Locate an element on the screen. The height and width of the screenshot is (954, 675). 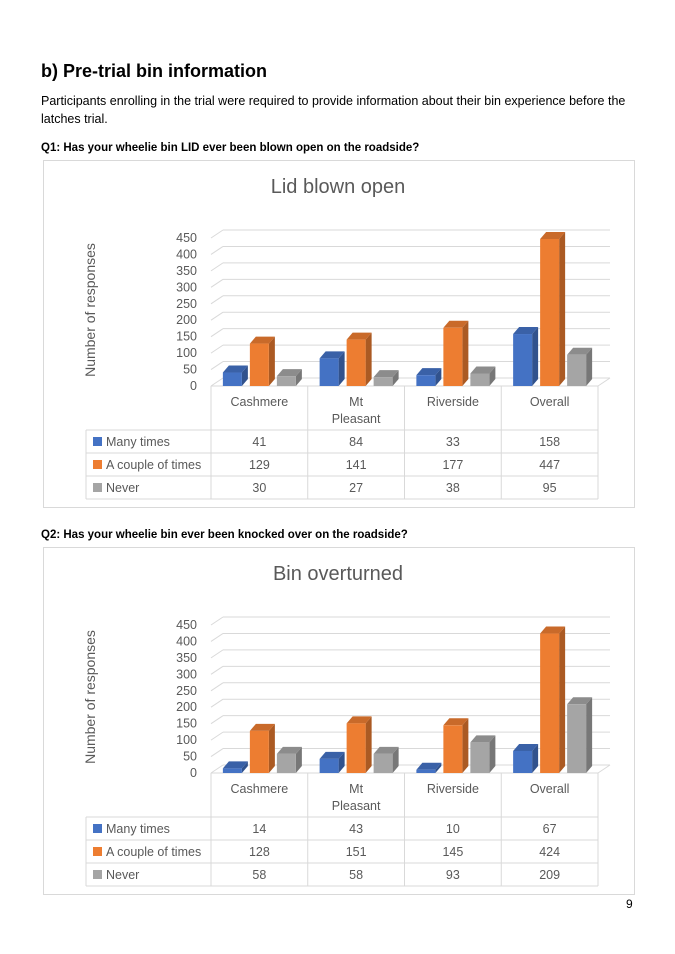
bar-a-couple-of-times-riverside is located at coordinates (456, 745).